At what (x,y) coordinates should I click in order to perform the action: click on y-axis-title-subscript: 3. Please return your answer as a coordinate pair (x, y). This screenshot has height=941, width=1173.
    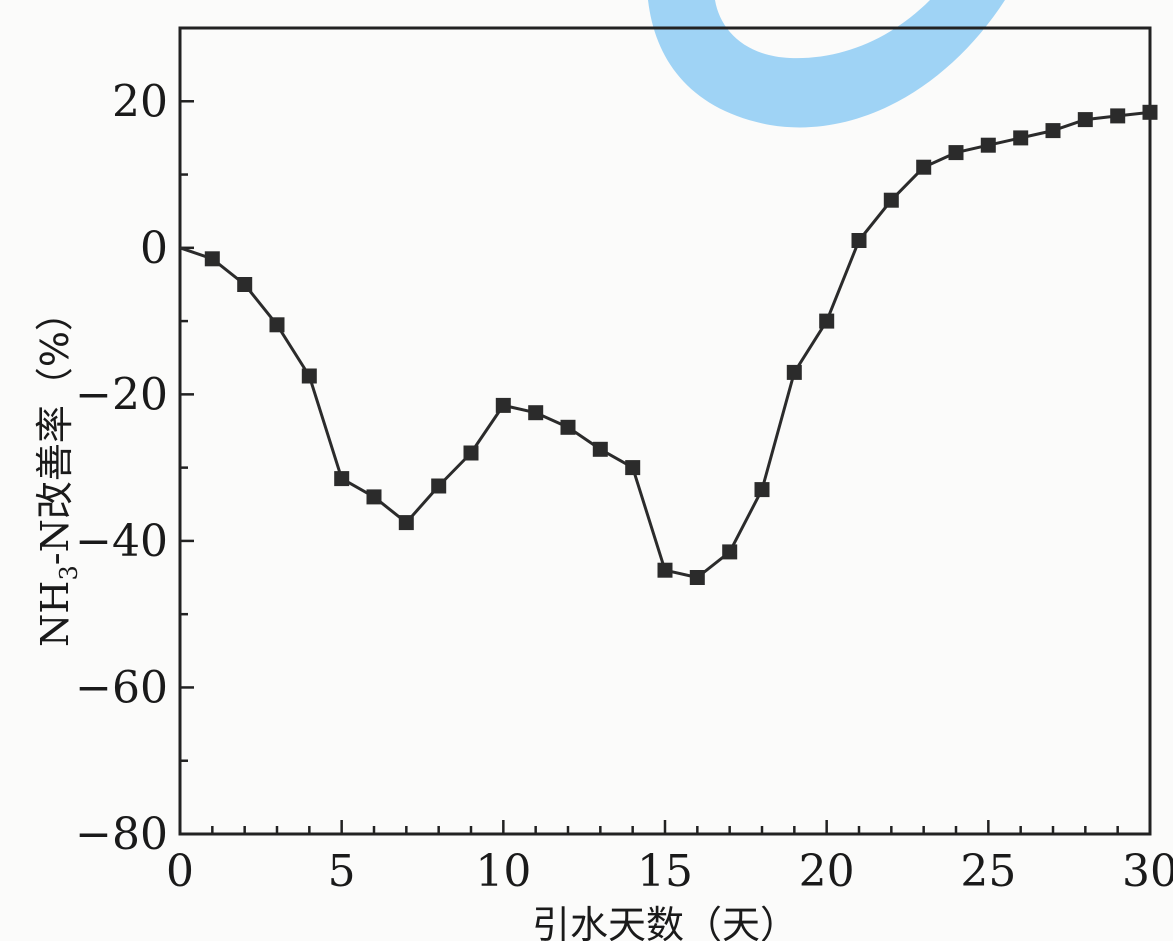
    Looking at the image, I should click on (69, 572).